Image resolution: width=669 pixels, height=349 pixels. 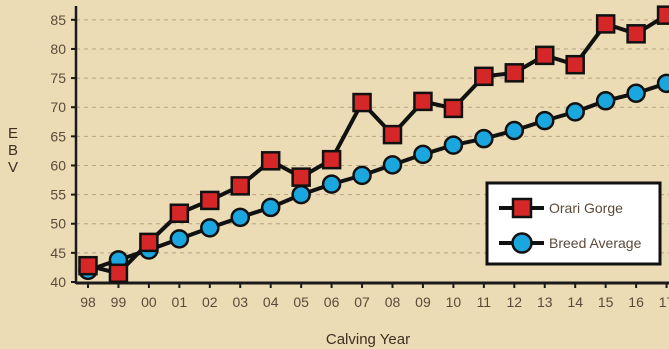 What do you see at coordinates (454, 302) in the screenshot?
I see `x-tick-label: 10` at bounding box center [454, 302].